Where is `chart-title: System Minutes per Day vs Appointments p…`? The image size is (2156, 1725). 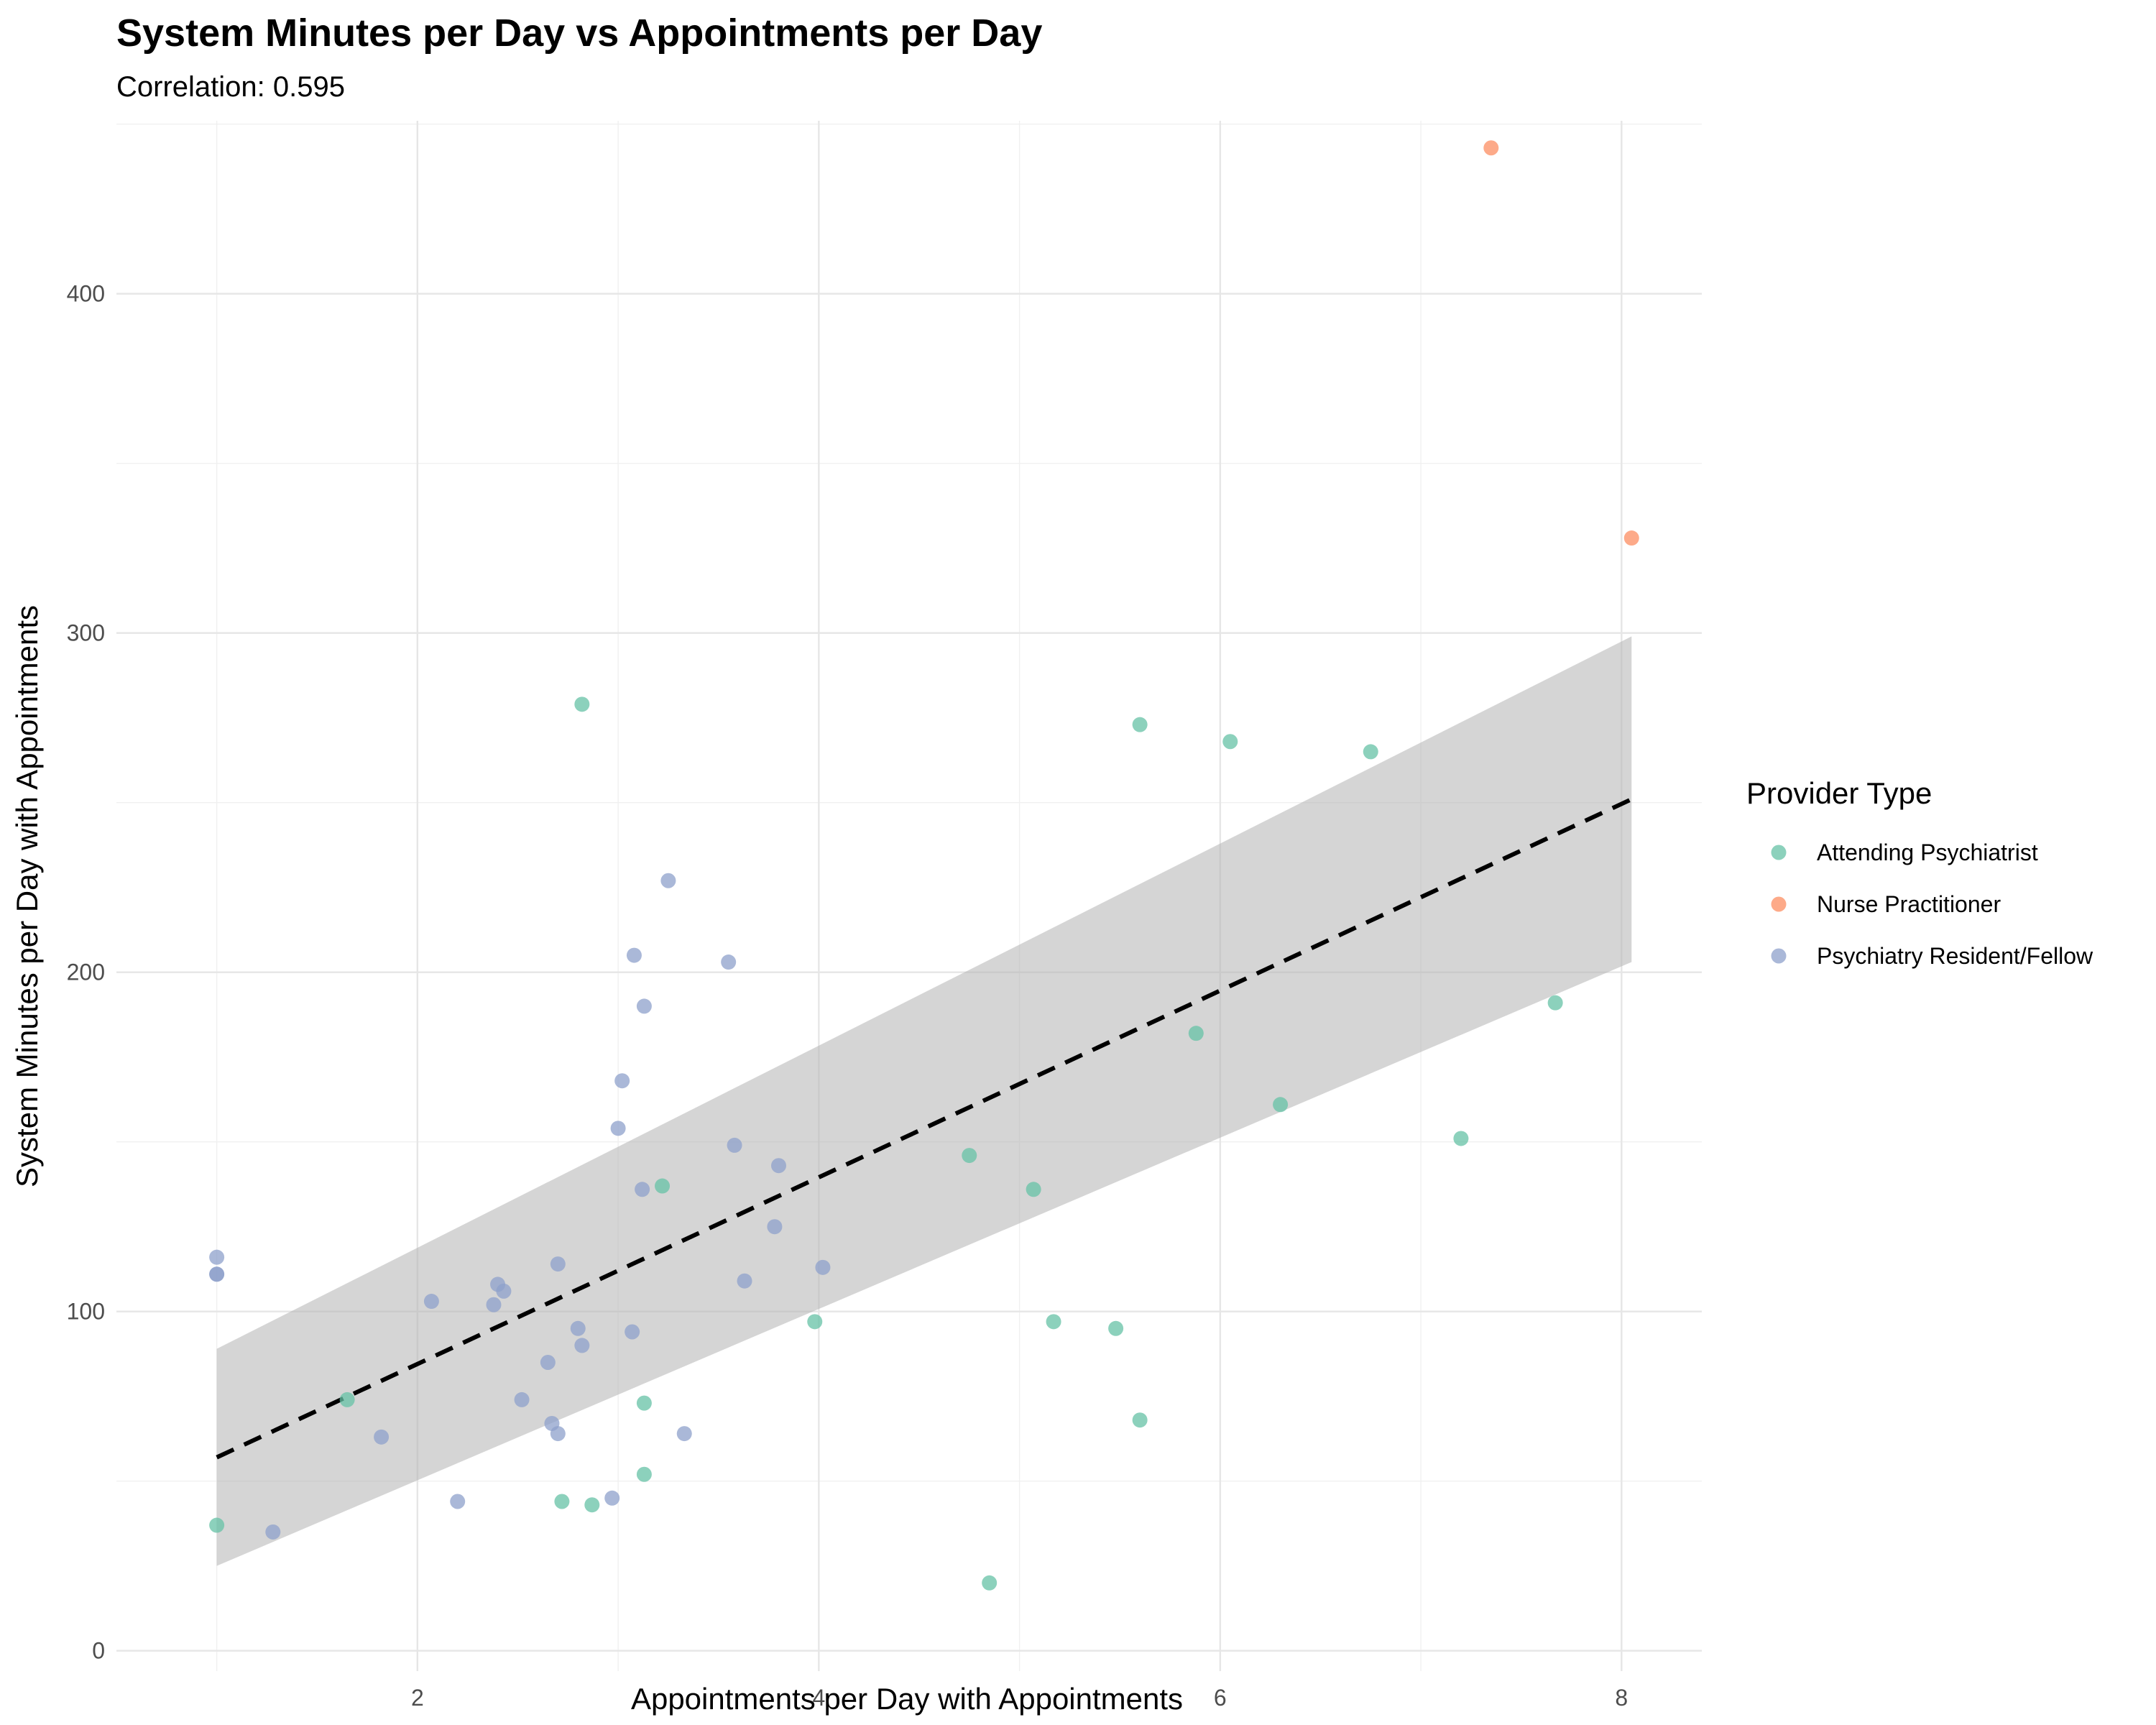
chart-title: System Minutes per Day vs Appointments p… is located at coordinates (579, 33).